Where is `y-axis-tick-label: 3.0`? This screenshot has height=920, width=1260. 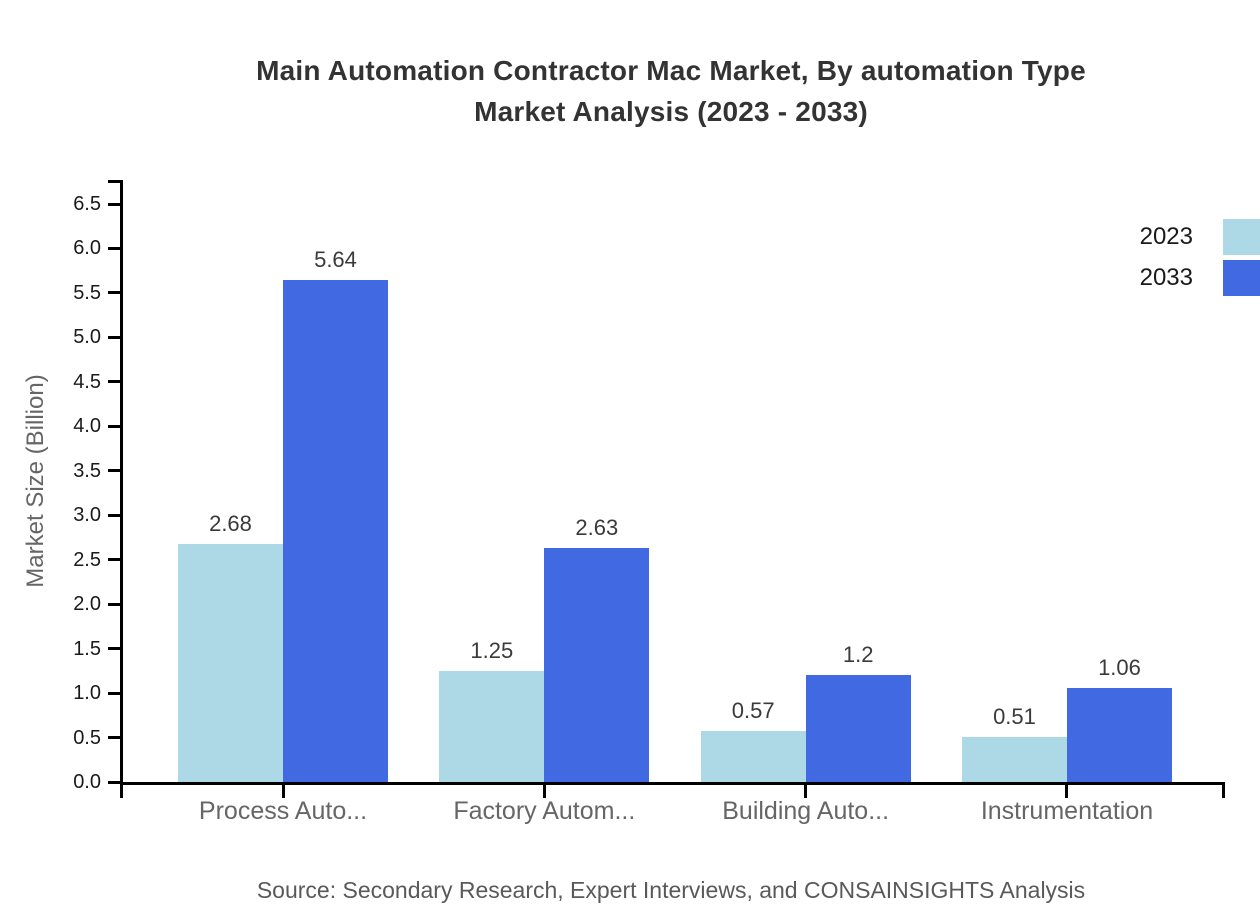
y-axis-tick-label: 3.0 is located at coordinates (87, 515).